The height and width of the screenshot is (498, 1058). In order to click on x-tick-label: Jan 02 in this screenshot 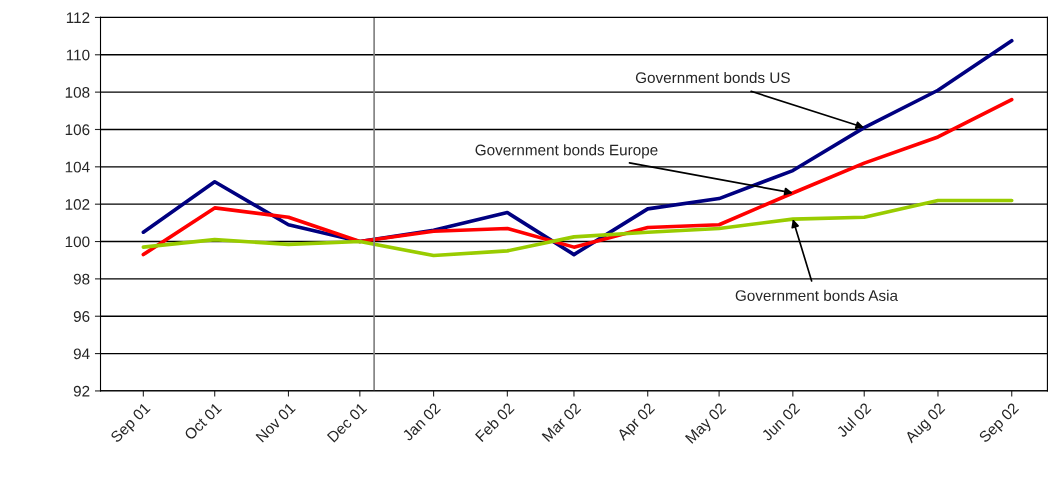, I will do `click(421, 422)`.